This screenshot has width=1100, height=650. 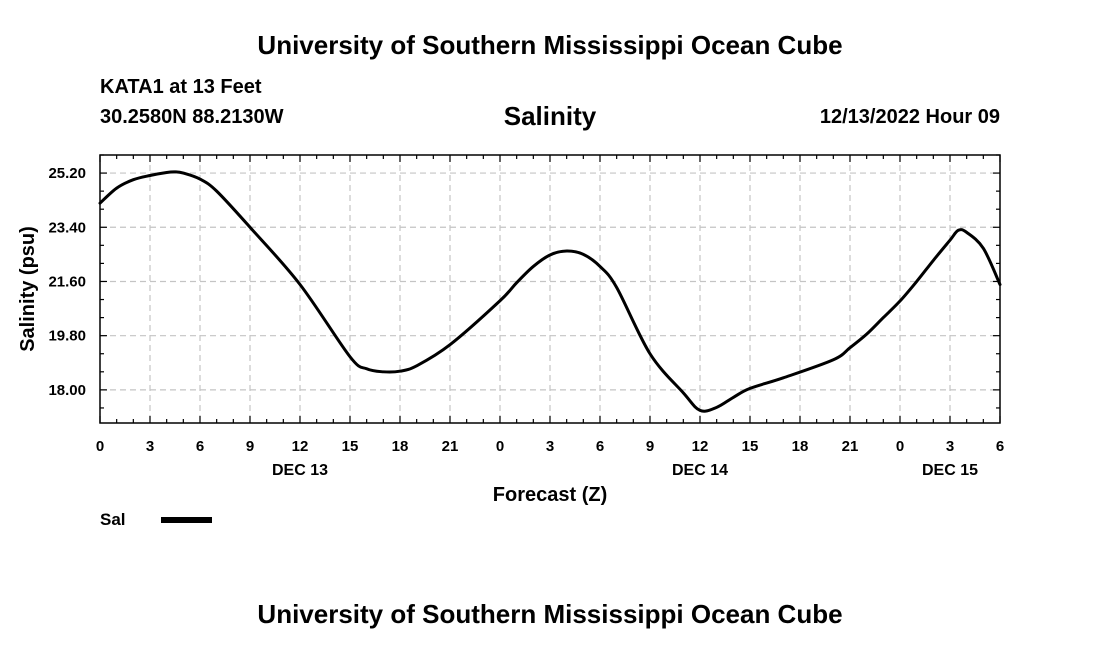 I want to click on chart-title: Salinity, so click(x=550, y=116).